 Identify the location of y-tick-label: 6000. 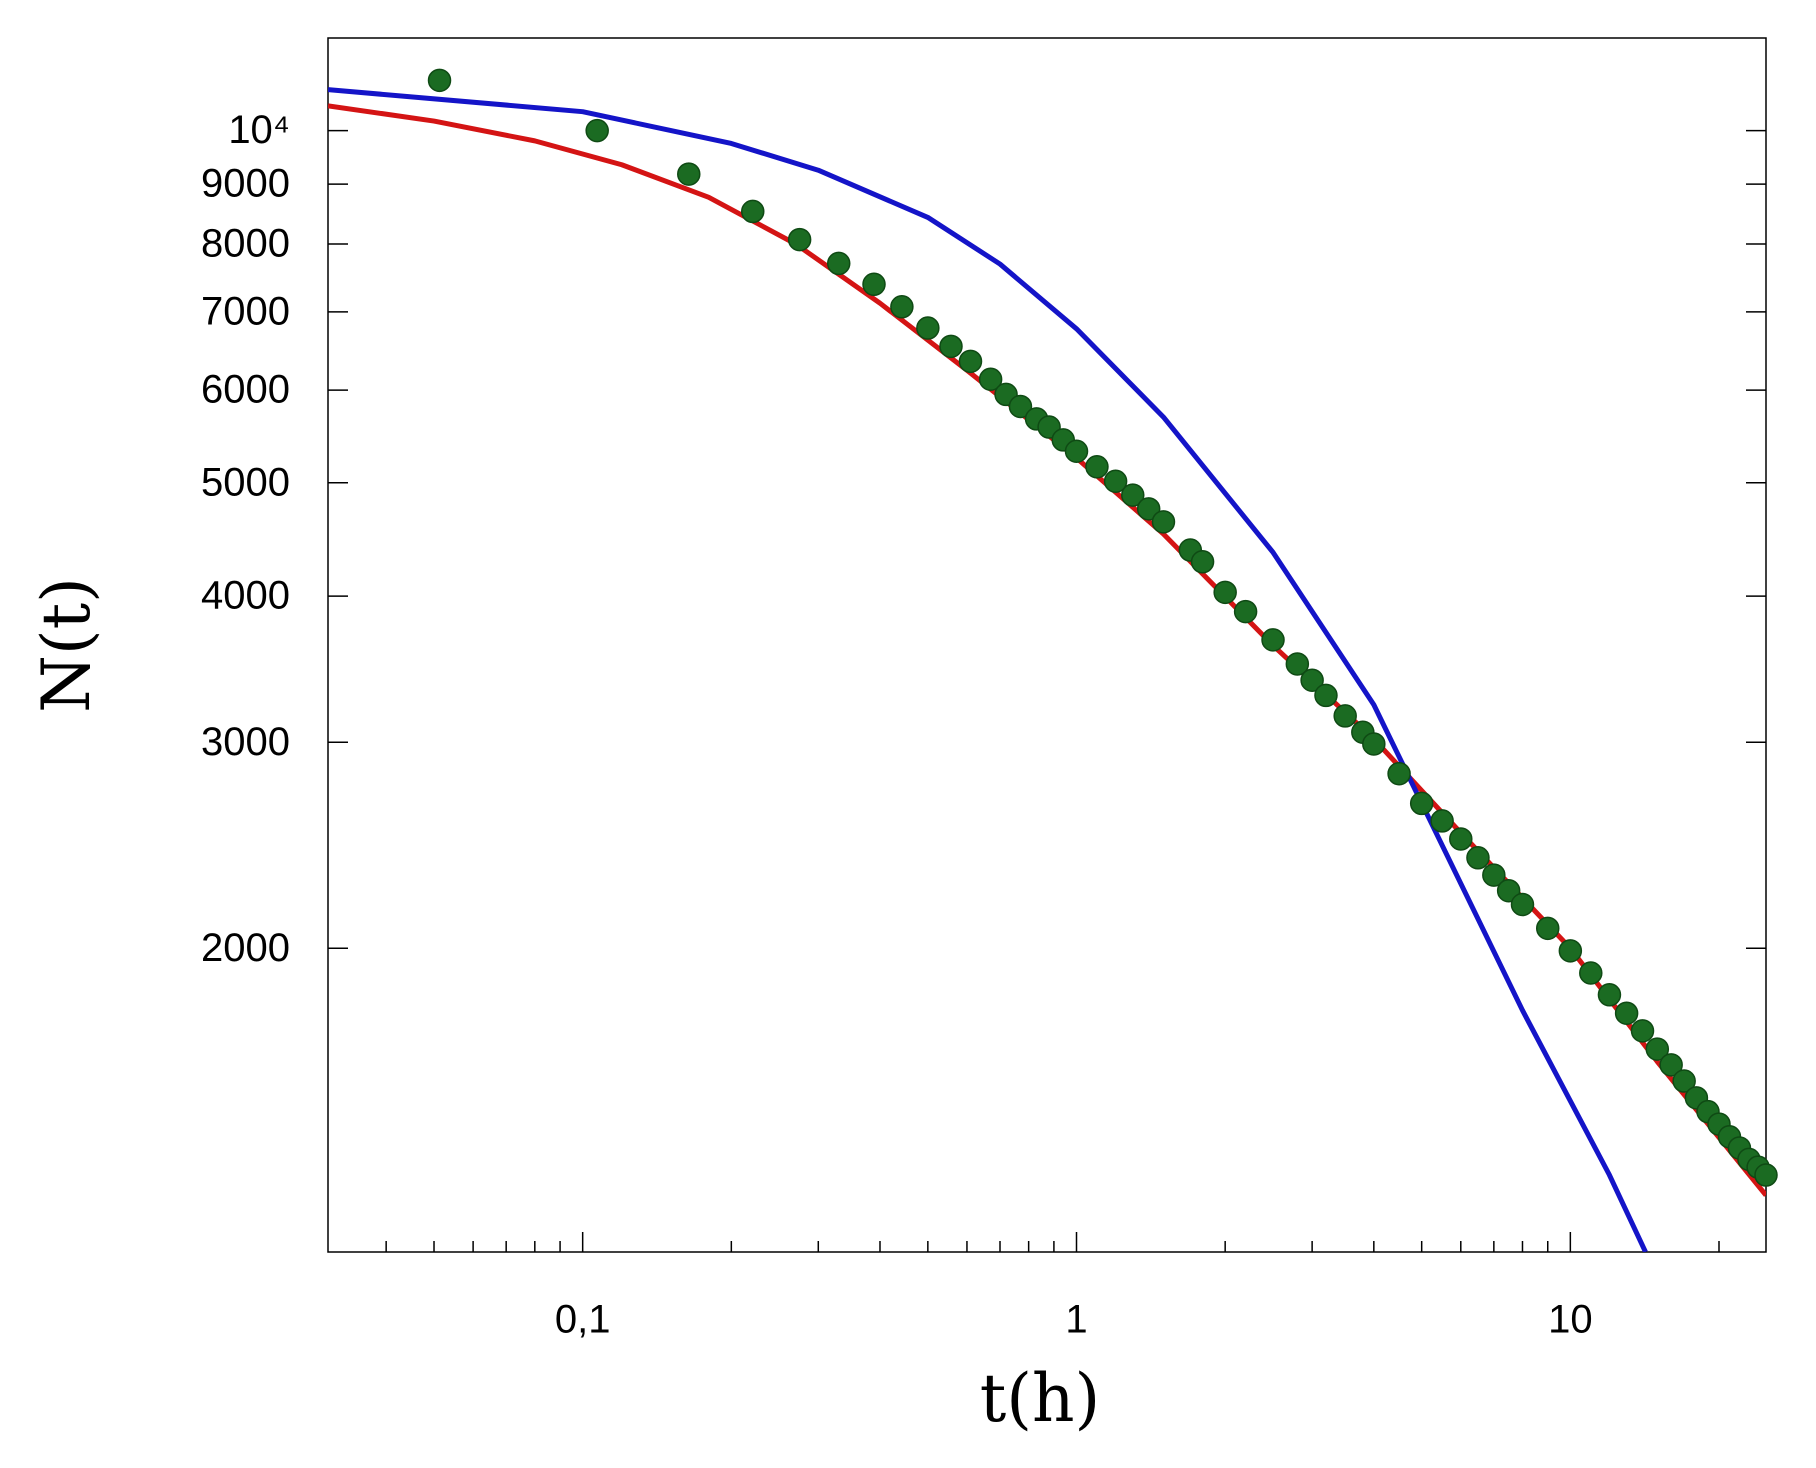
(245, 390).